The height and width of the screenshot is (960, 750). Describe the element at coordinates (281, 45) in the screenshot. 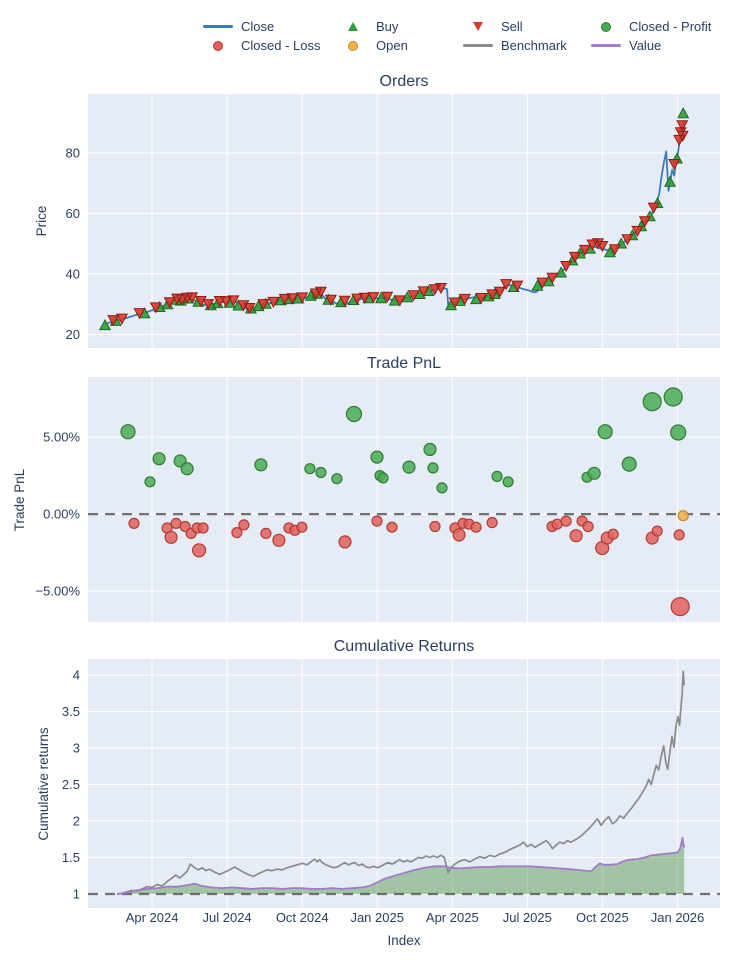

I see `legend-label-closed-loss: Closed - Loss` at that location.